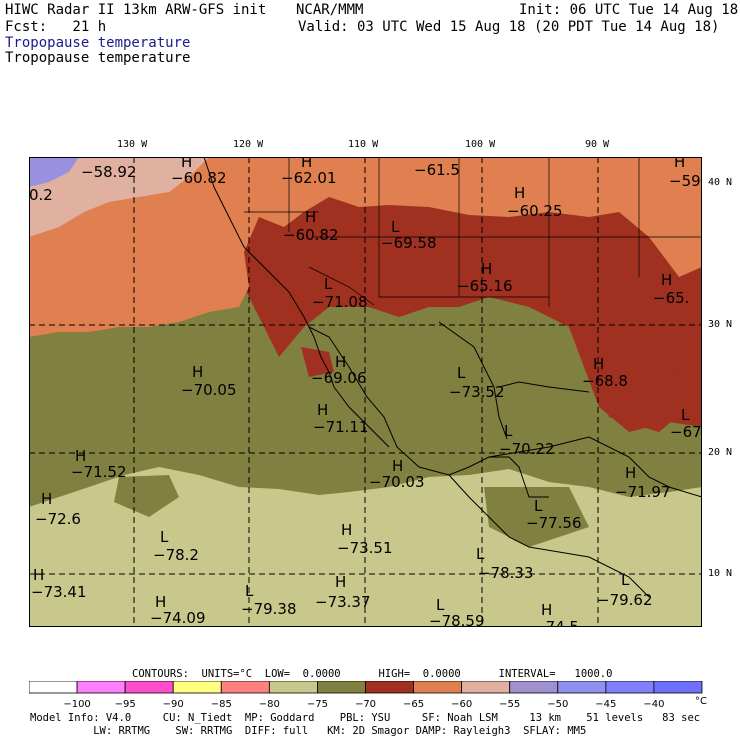  What do you see at coordinates (605, 704) in the screenshot?
I see `colorbar-tick-label: −45` at bounding box center [605, 704].